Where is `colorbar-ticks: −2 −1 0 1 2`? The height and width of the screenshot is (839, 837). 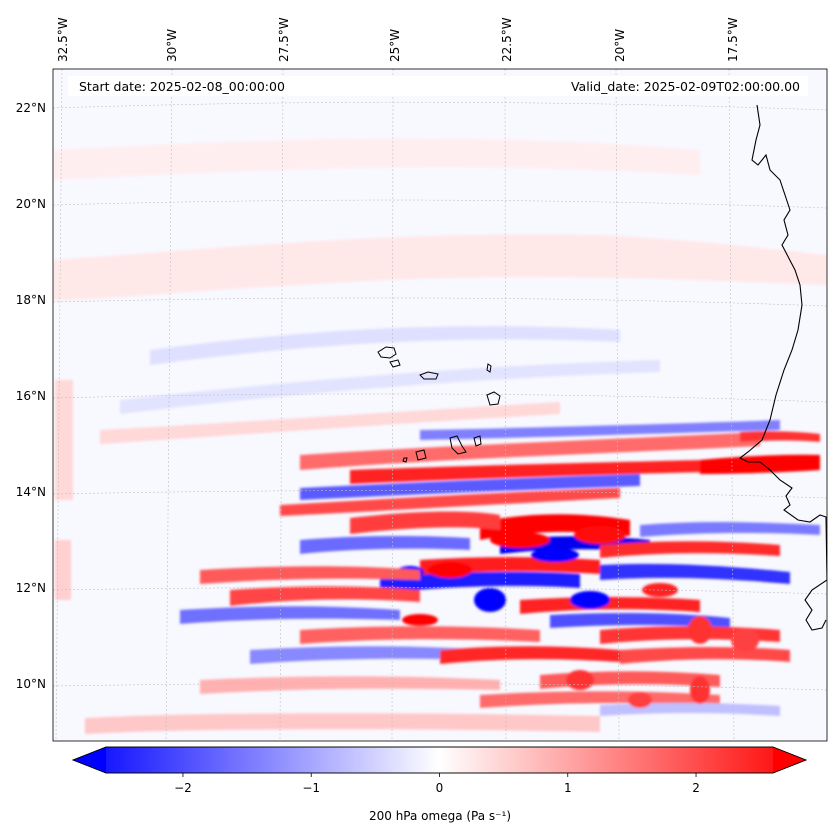
colorbar-ticks: −2 −1 0 1 2 is located at coordinates (437, 784).